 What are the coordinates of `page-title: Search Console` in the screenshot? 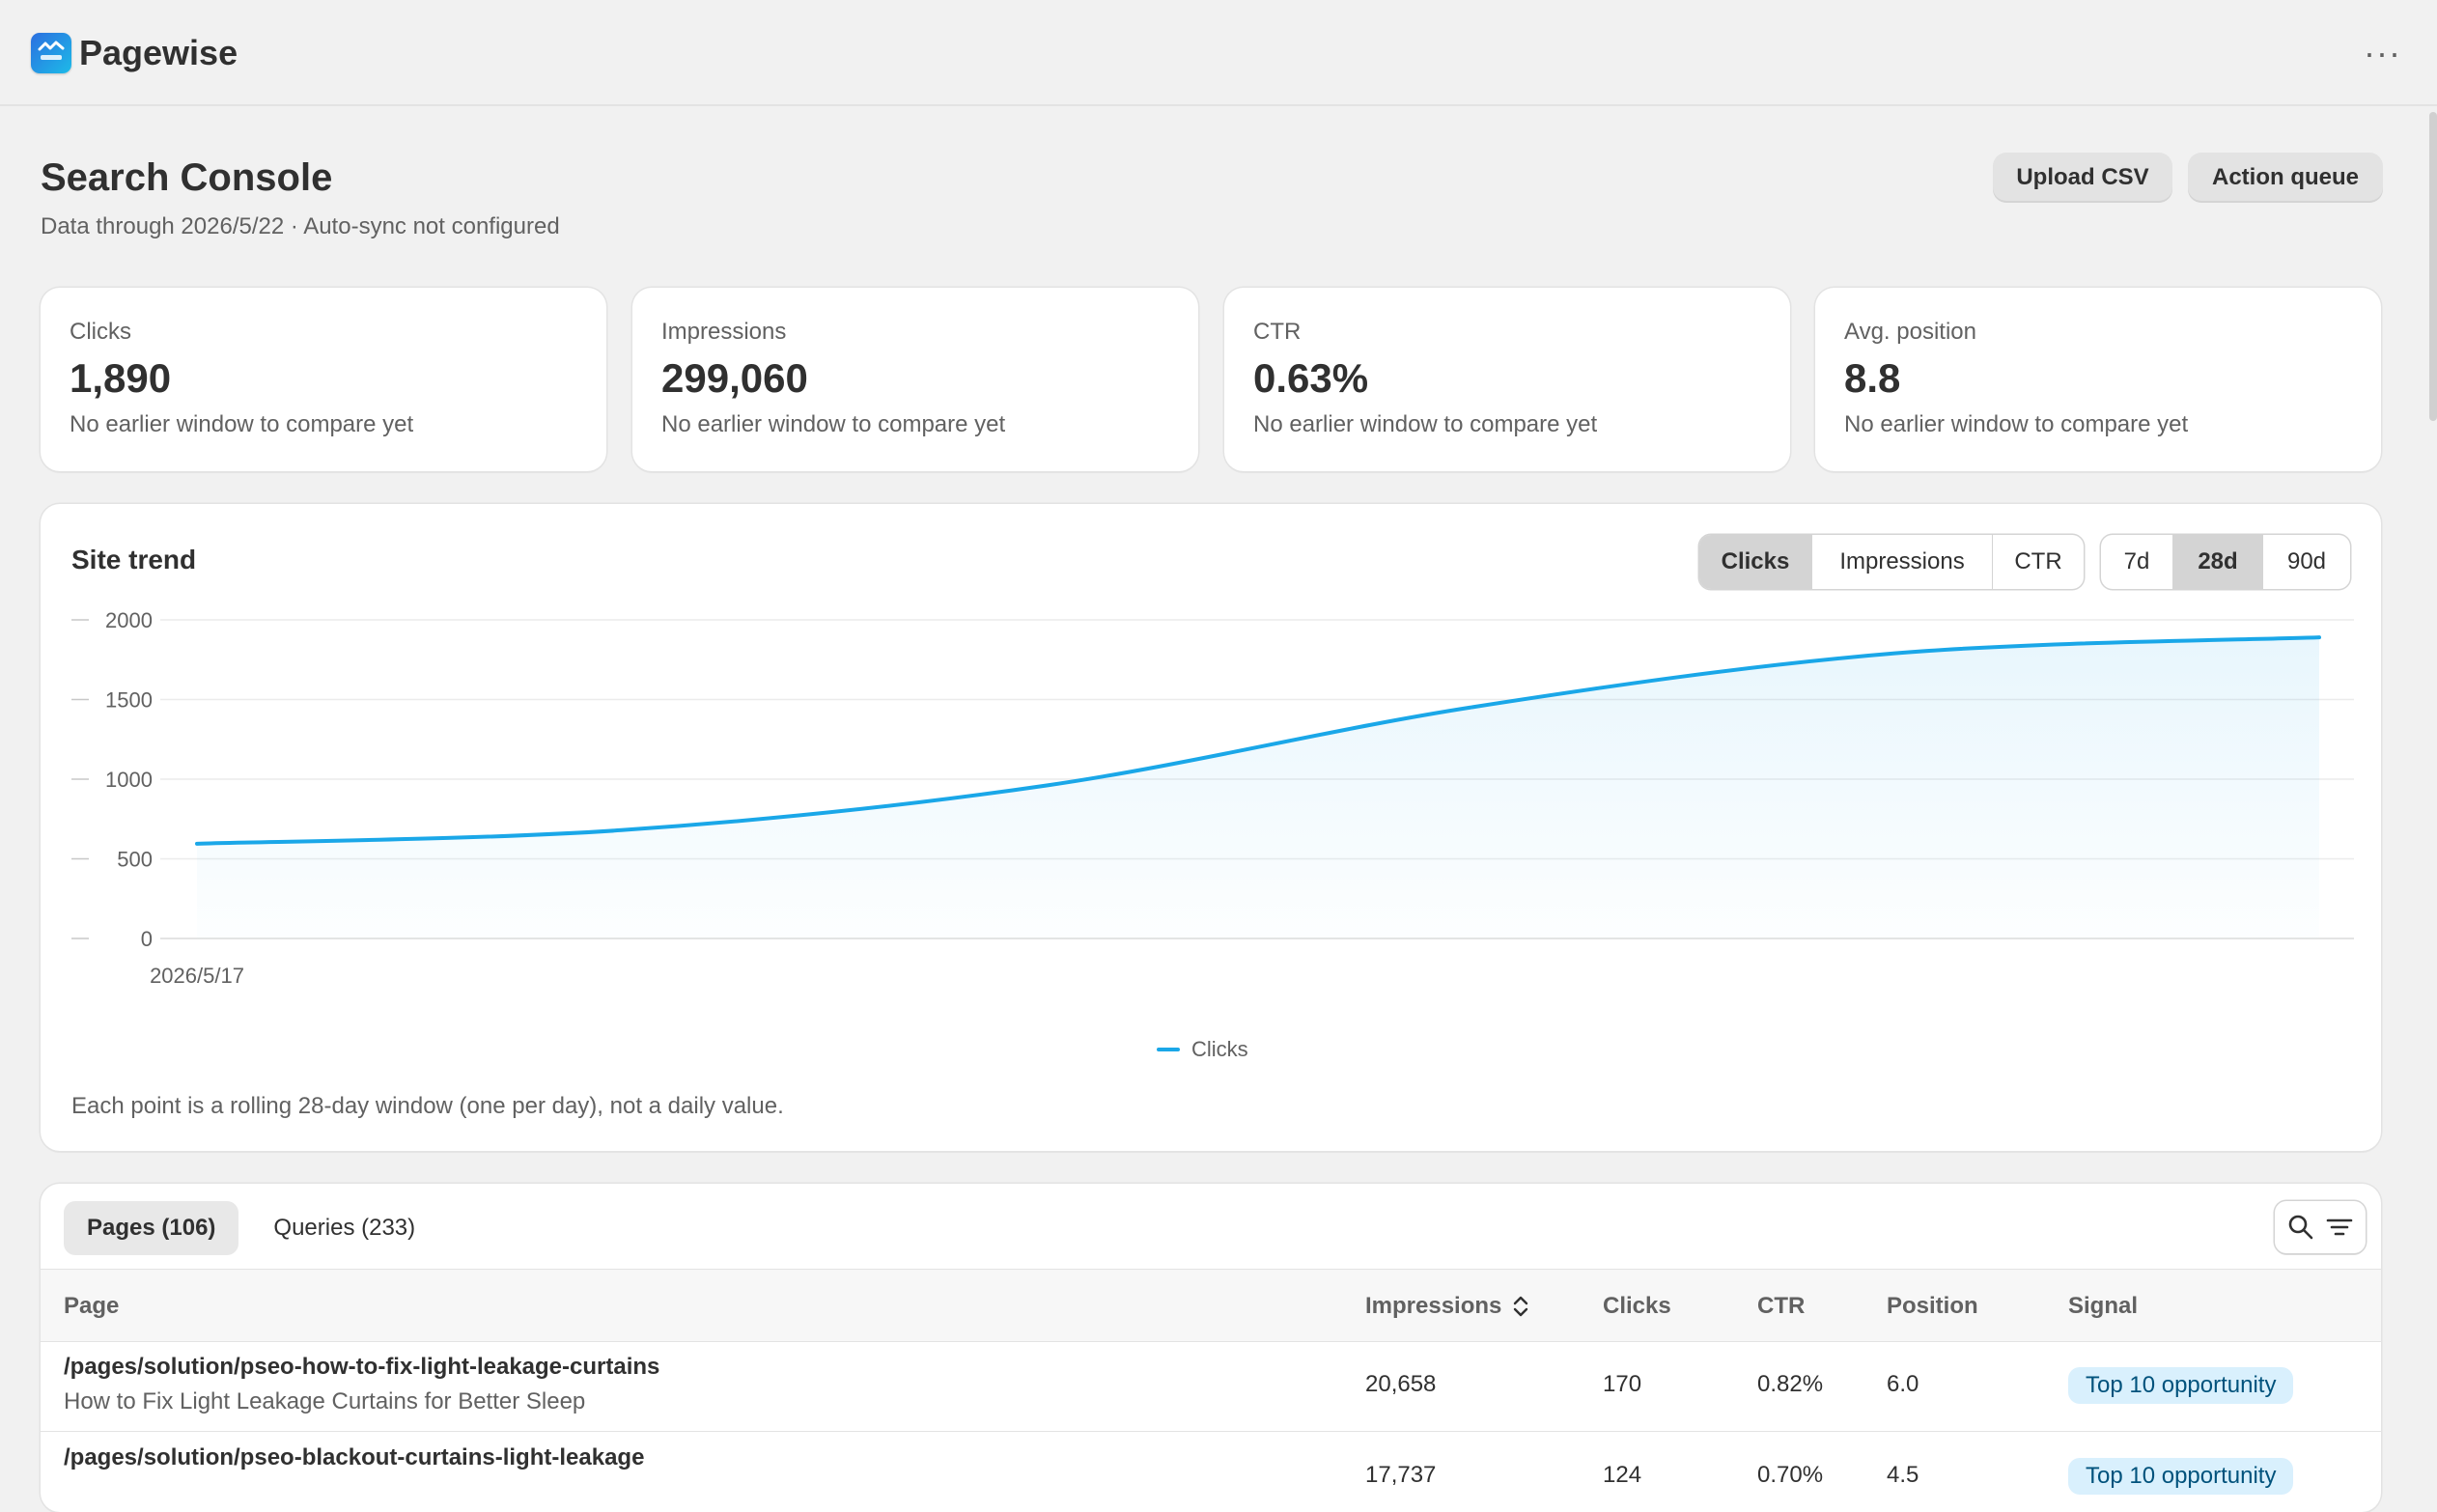 It's located at (187, 178).